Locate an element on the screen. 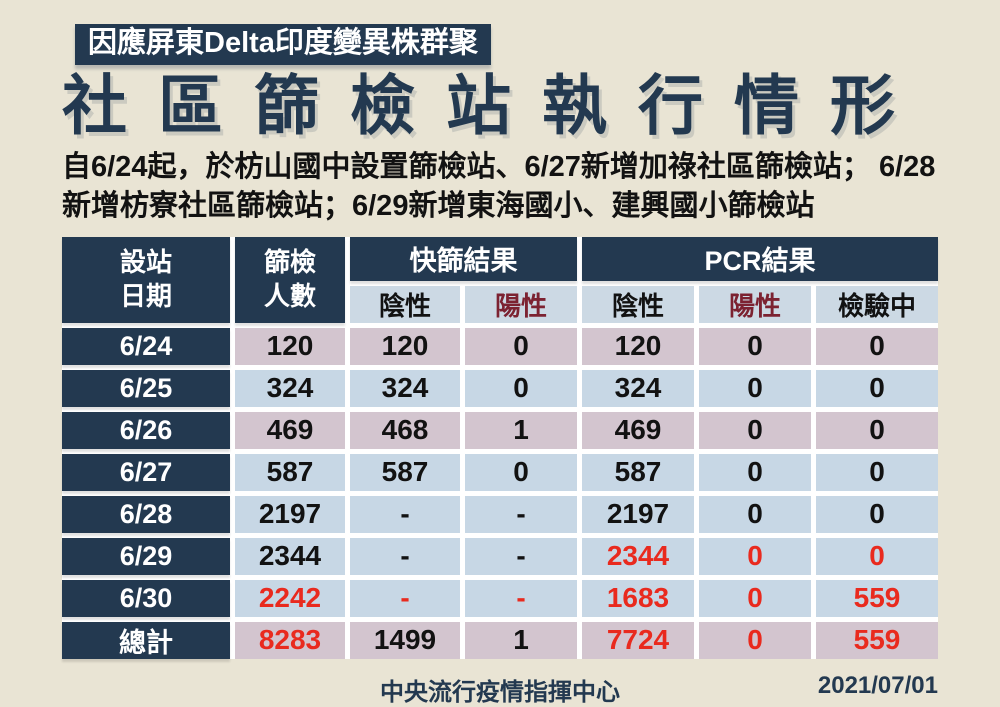 This screenshot has height=707, width=1000. cell-6/29-pcr-positive: 0 is located at coordinates (755, 556).